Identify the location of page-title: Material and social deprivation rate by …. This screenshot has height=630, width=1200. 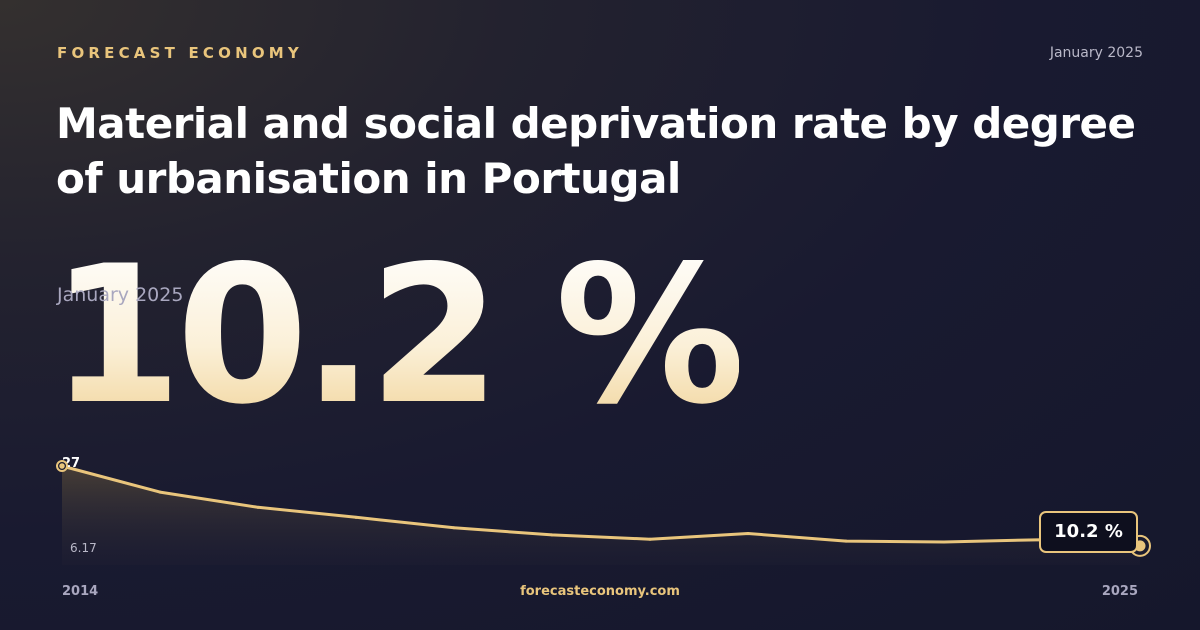
(596, 151).